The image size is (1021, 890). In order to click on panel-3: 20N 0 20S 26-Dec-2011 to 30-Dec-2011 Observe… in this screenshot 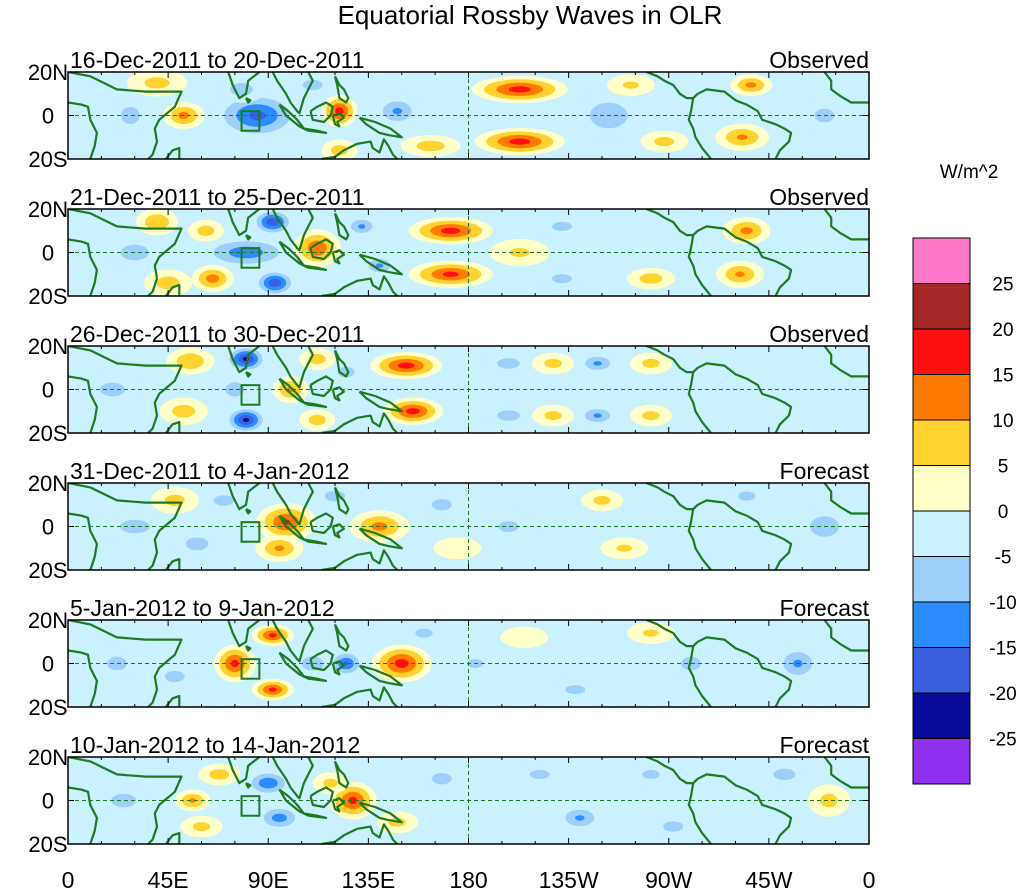, I will do `click(449, 383)`.